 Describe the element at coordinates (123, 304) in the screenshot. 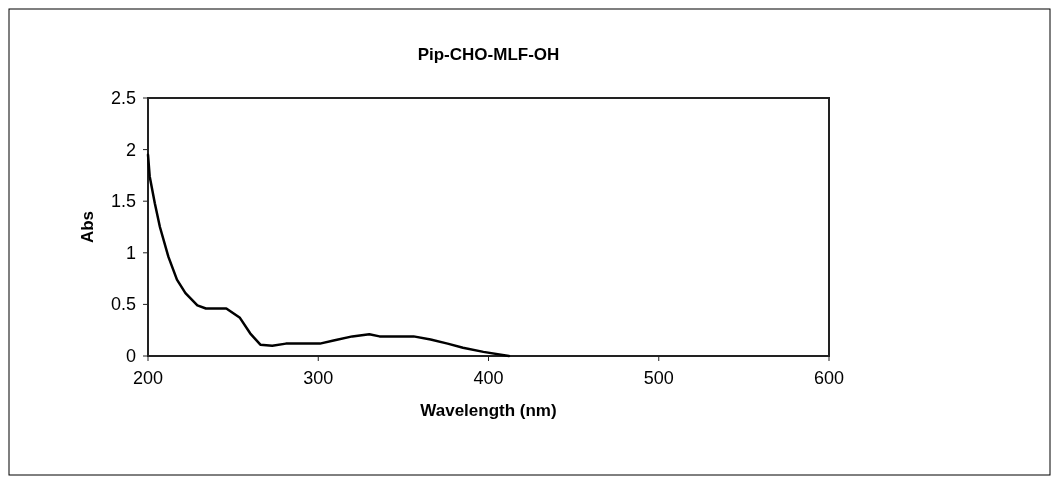

I see `y-tick-label: 0.5` at that location.